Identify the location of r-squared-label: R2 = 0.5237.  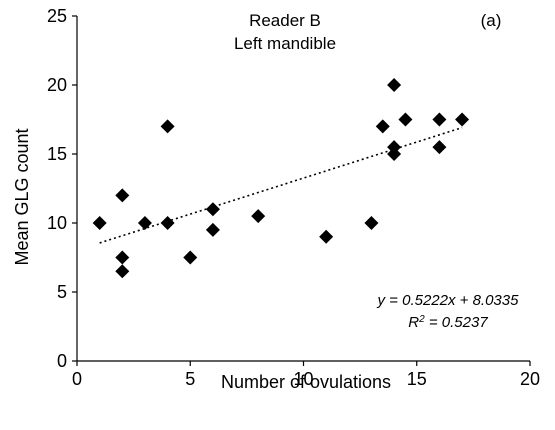
(448, 323).